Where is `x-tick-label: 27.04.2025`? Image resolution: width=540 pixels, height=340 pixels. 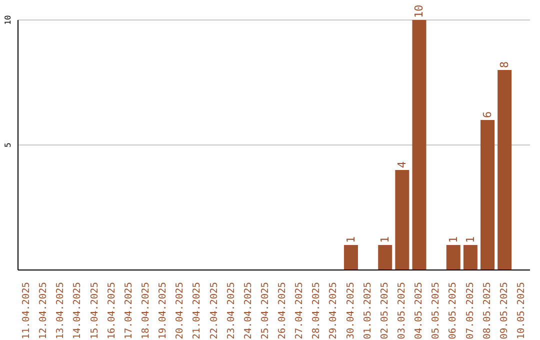 x-tick-label: 27.04.2025 is located at coordinates (300, 311).